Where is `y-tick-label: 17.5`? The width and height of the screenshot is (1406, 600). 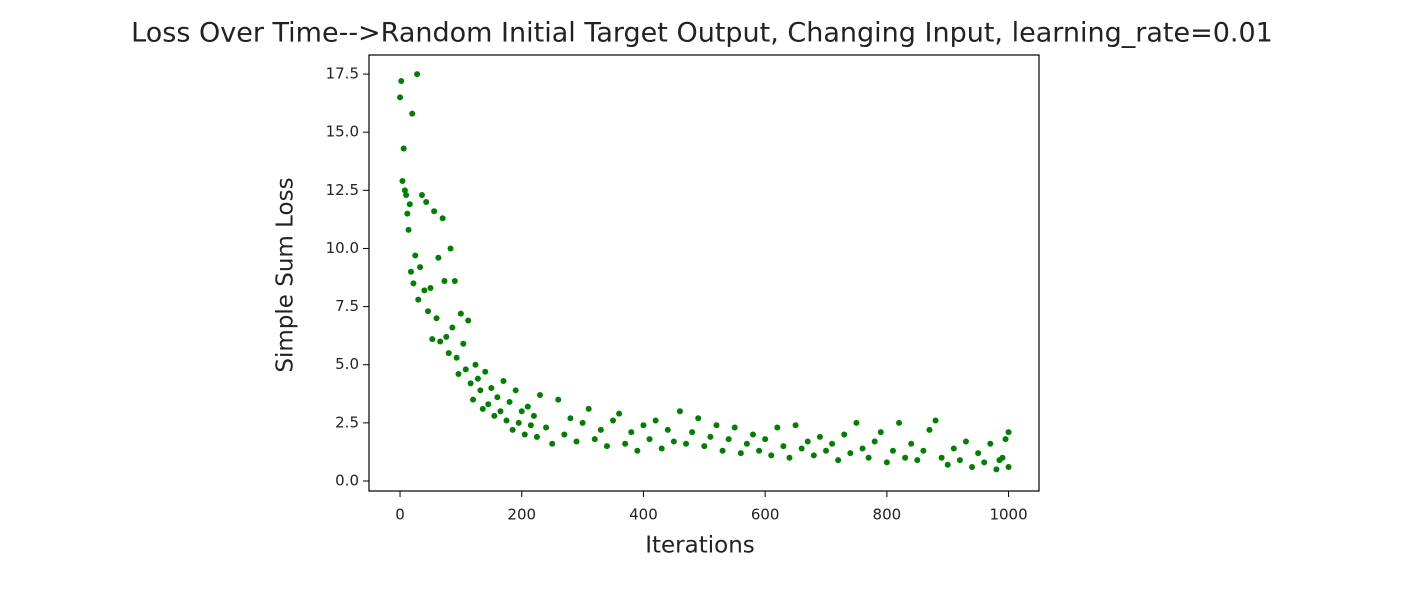
y-tick-label: 17.5 is located at coordinates (342, 74).